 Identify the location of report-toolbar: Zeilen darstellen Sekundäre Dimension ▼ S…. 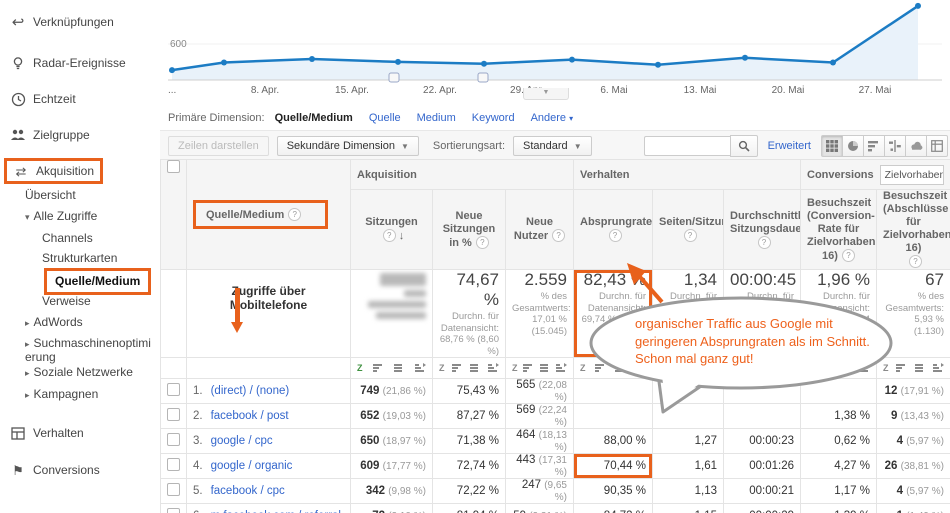
(555, 145).